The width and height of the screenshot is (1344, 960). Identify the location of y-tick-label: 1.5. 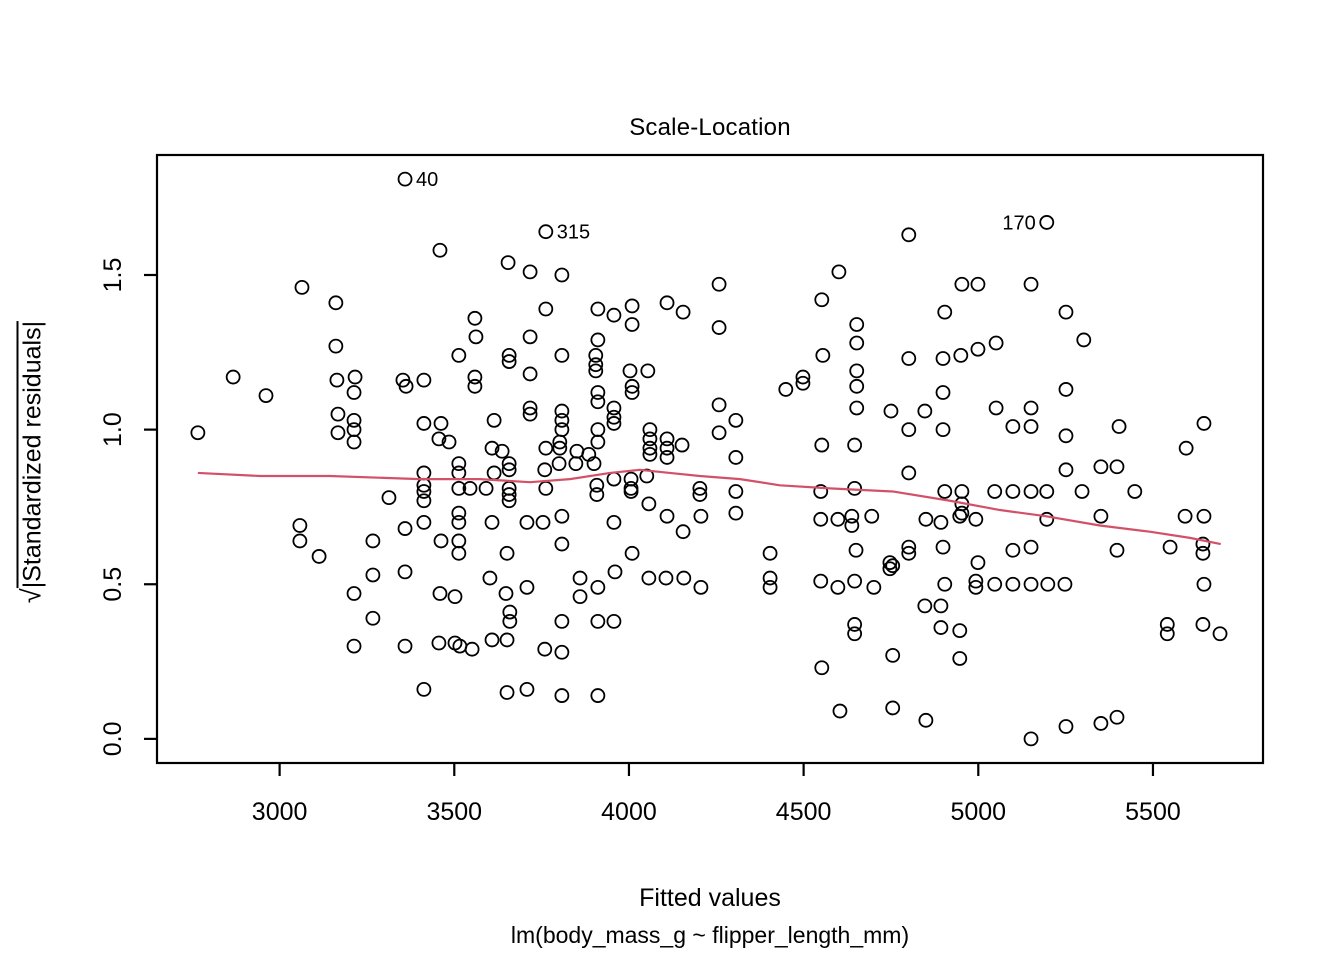
(113, 275).